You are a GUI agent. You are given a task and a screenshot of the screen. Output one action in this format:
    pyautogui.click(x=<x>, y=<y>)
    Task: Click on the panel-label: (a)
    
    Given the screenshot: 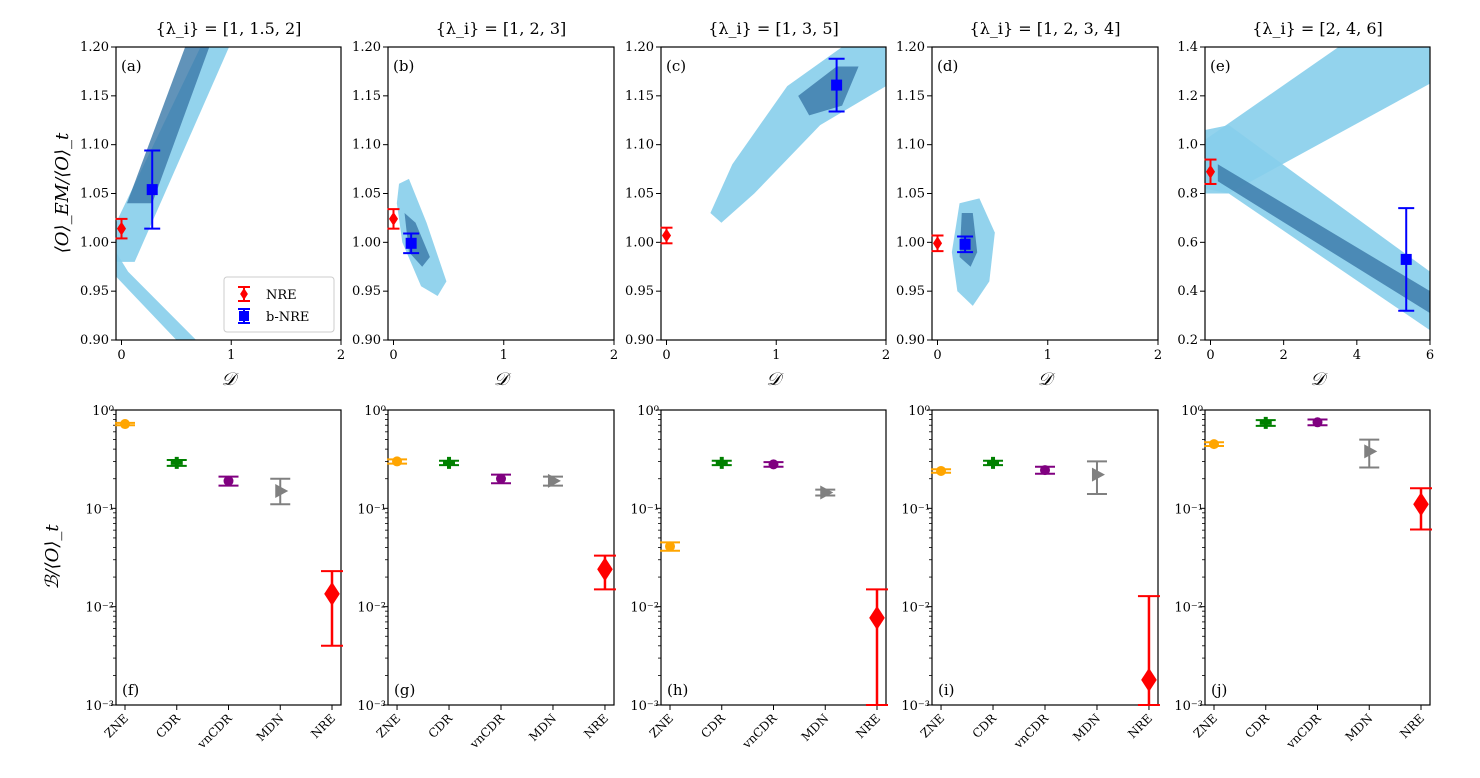 What is the action you would take?
    pyautogui.click(x=131, y=66)
    